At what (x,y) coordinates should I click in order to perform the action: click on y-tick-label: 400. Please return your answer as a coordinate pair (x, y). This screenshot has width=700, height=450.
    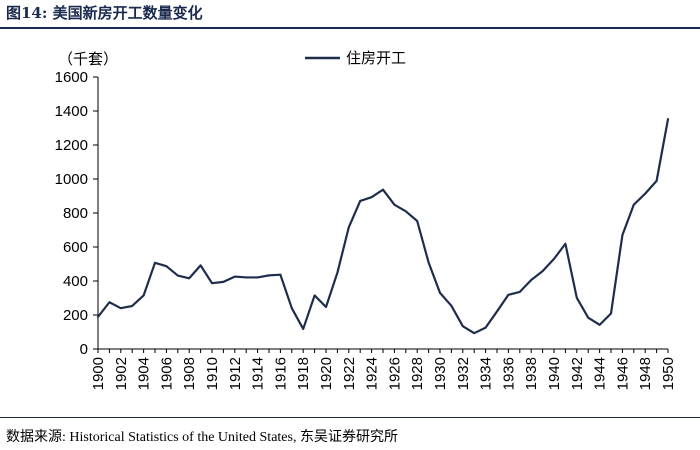
    Looking at the image, I should click on (75, 281).